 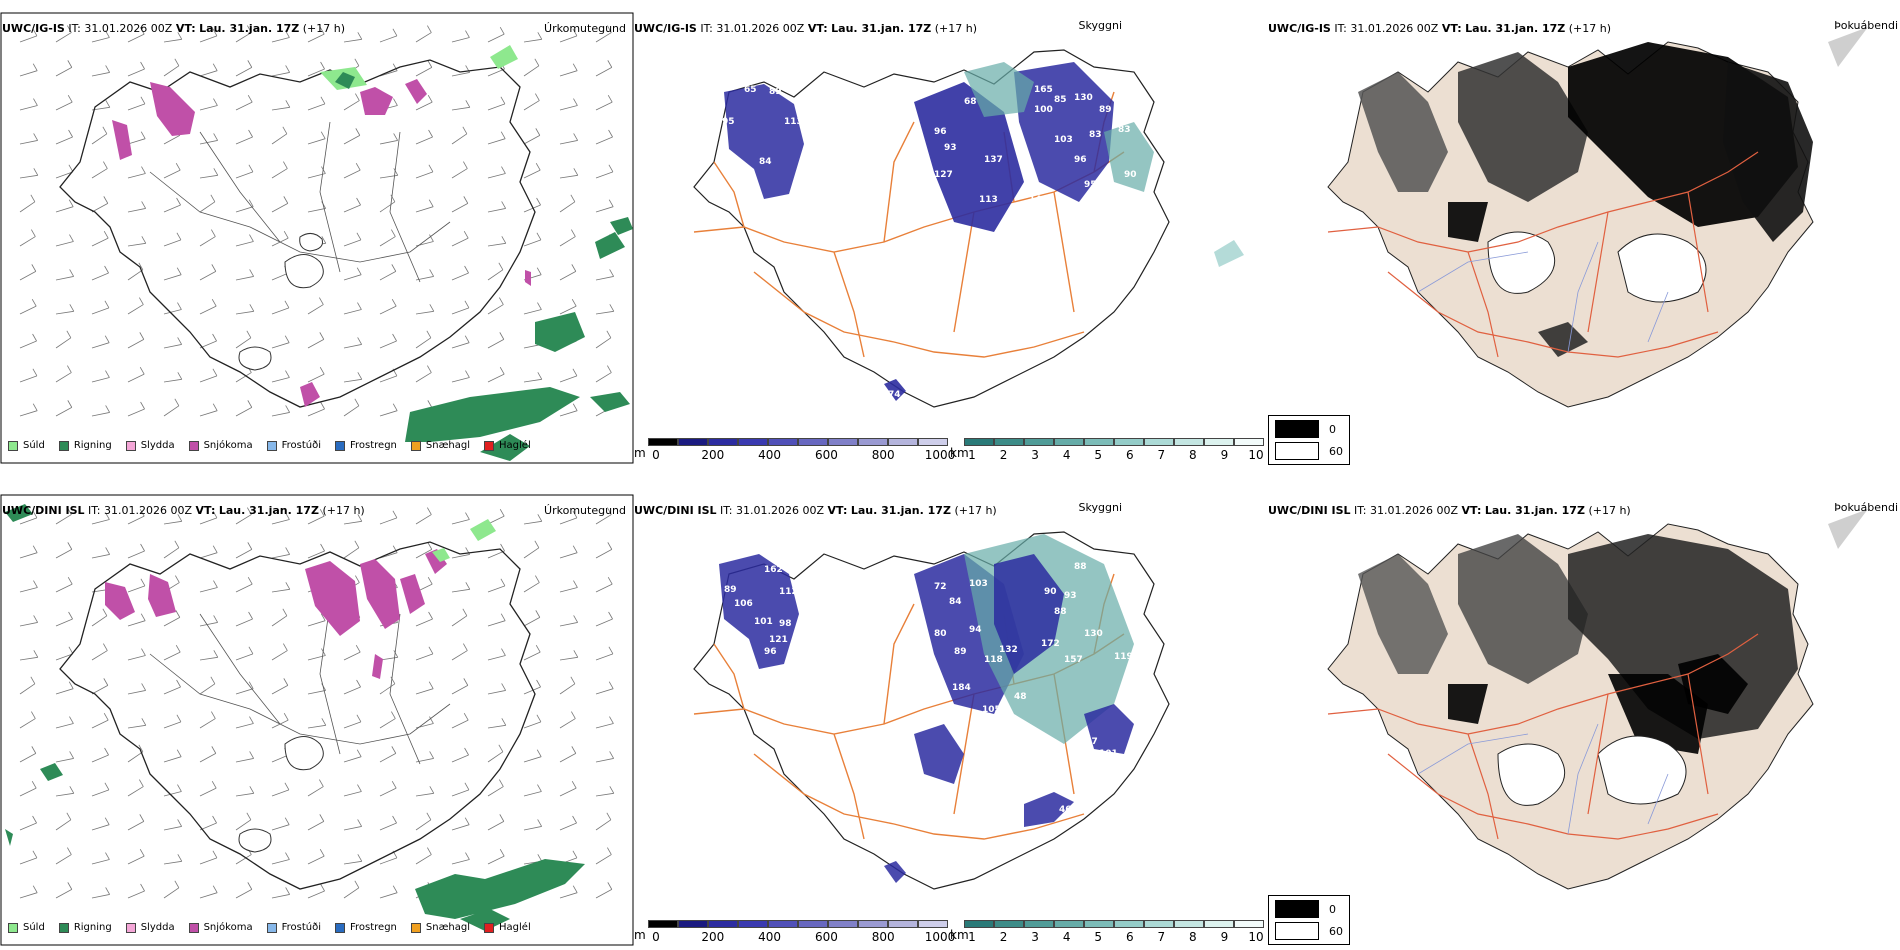 I want to click on vis-label: 172, so click(x=1050, y=644).